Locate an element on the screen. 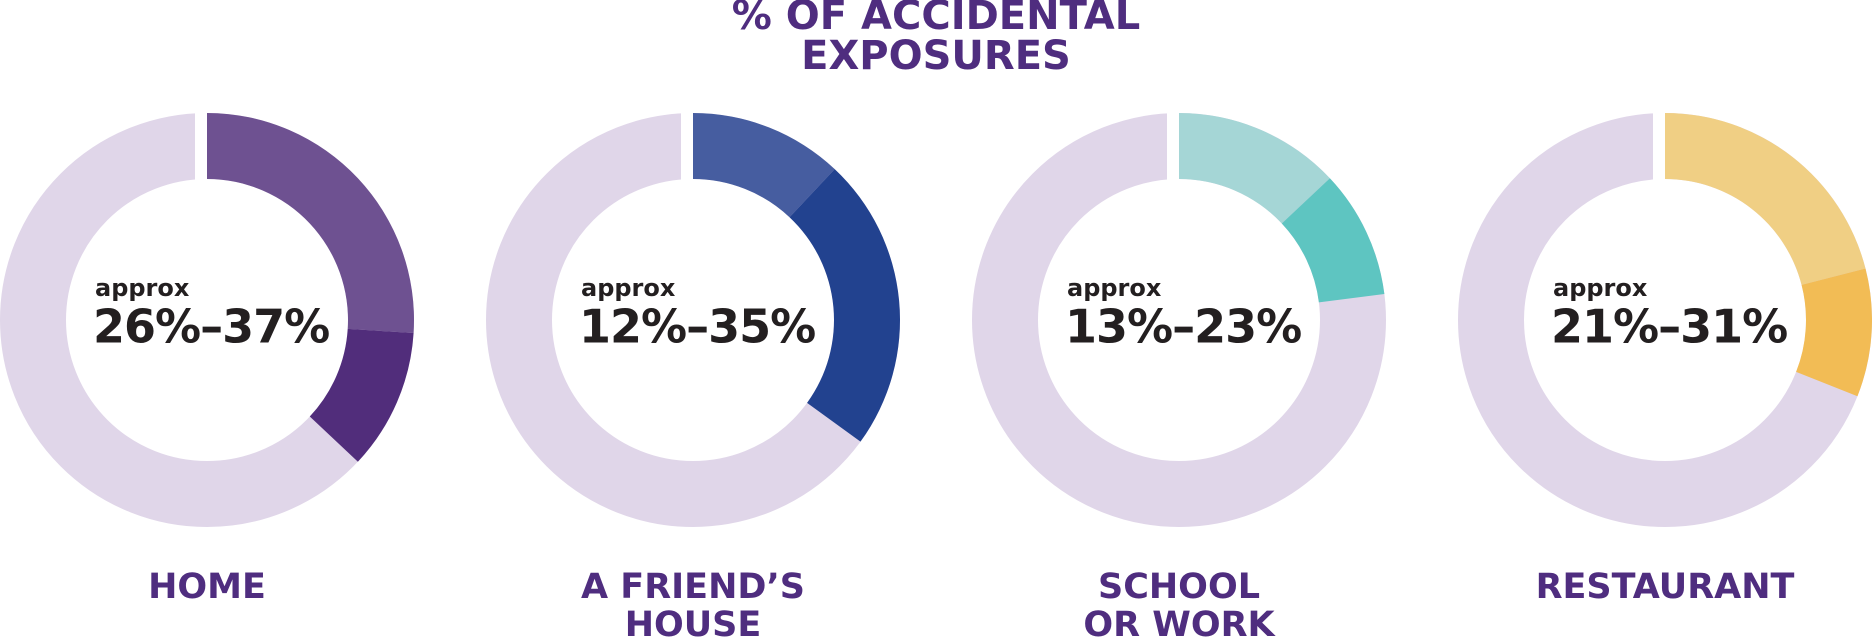  category-label: RESTAURANT is located at coordinates (1665, 587).